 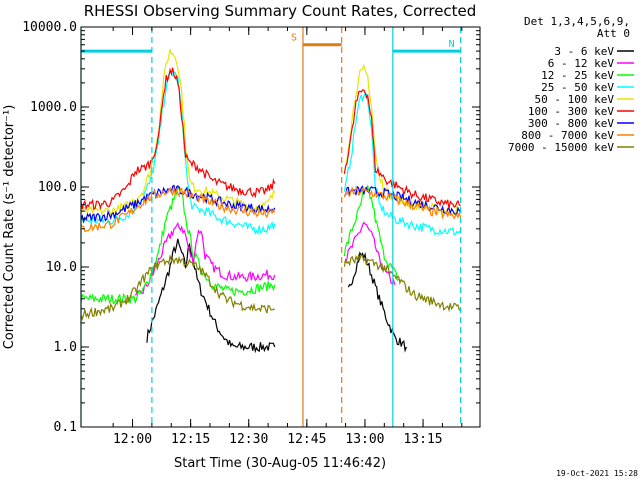 What do you see at coordinates (61, 267) in the screenshot?
I see `y-tick-label-2: 10.0` at bounding box center [61, 267].